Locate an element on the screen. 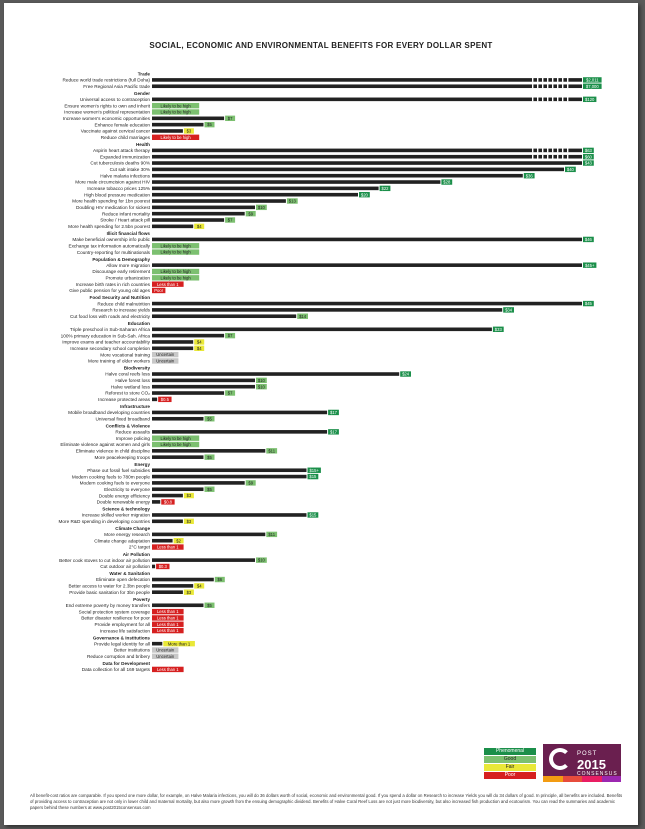  logo-color-strip is located at coordinates (582, 779).